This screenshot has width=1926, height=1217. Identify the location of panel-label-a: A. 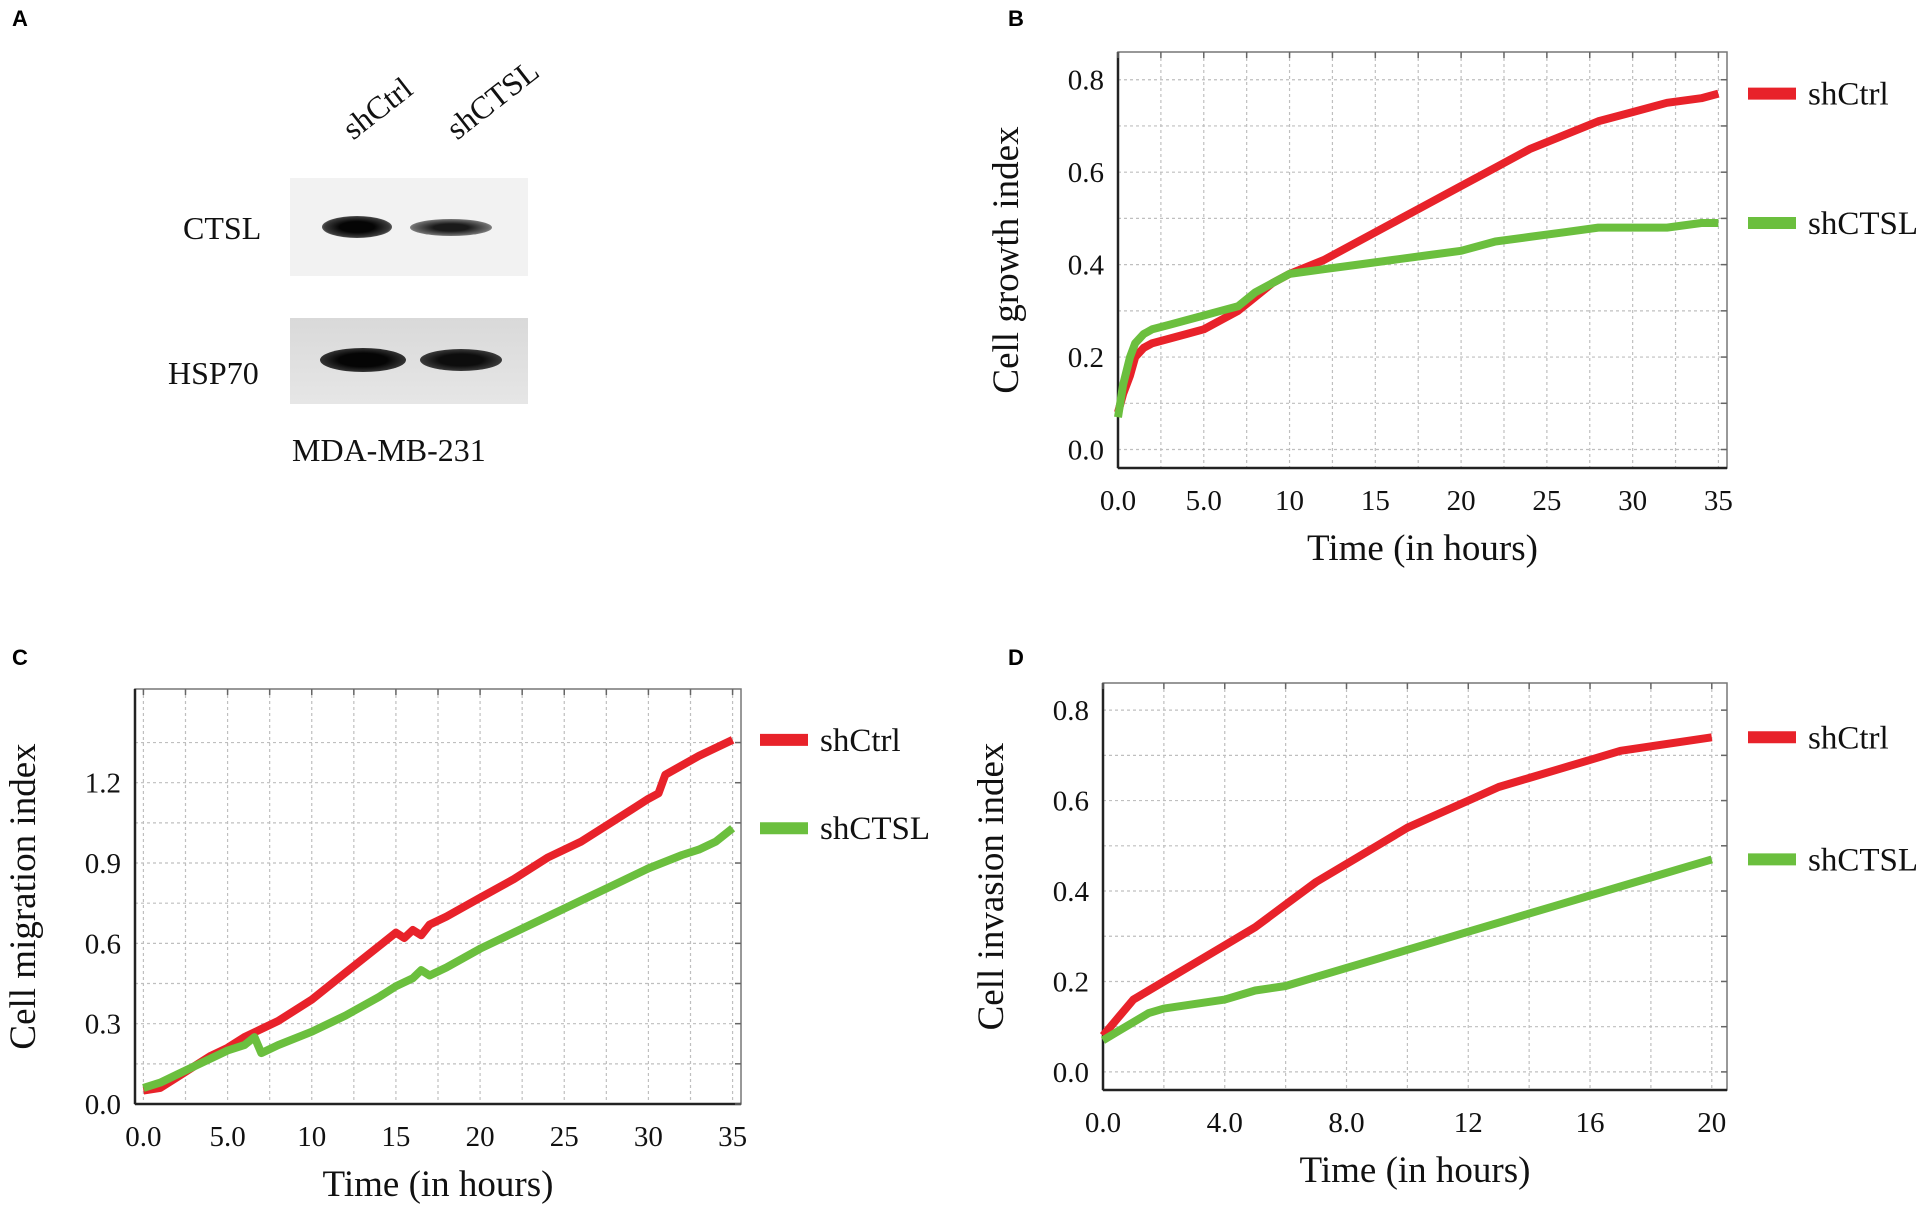
(20, 18).